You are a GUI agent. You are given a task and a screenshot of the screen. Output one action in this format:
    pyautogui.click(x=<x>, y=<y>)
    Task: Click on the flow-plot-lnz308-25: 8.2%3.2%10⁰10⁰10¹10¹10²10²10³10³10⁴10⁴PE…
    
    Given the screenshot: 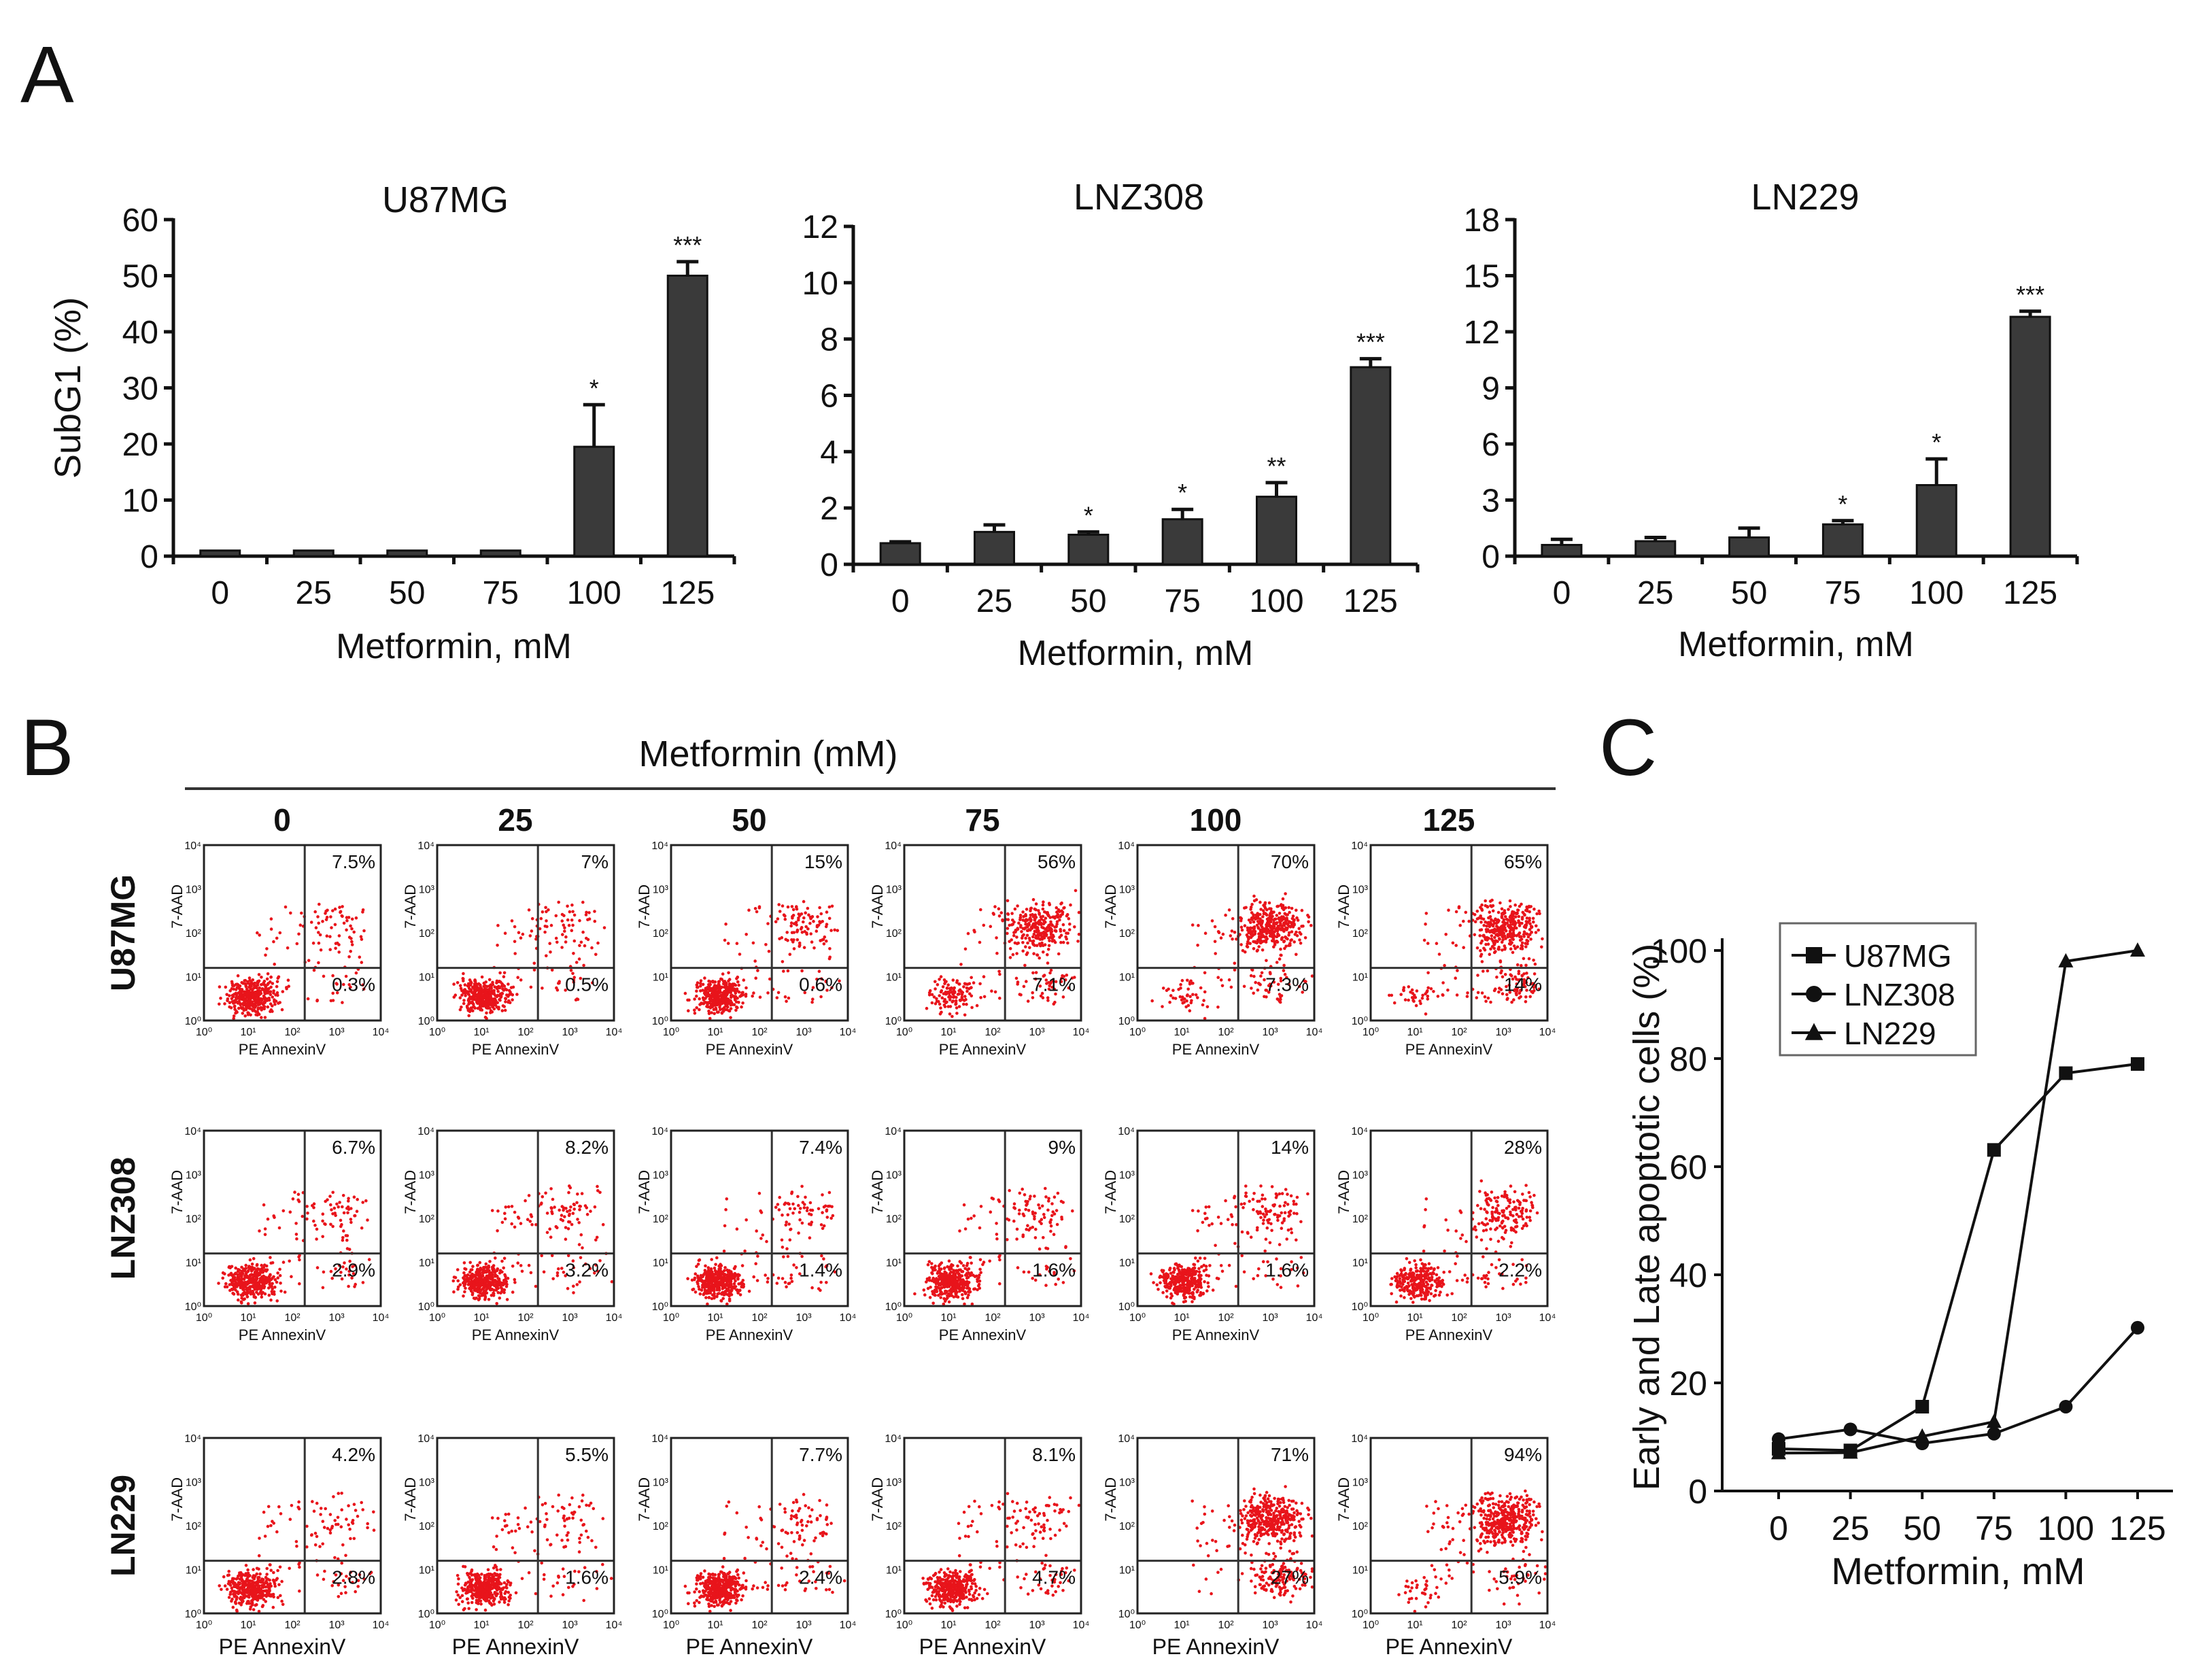 What is the action you would take?
    pyautogui.click(x=512, y=1234)
    